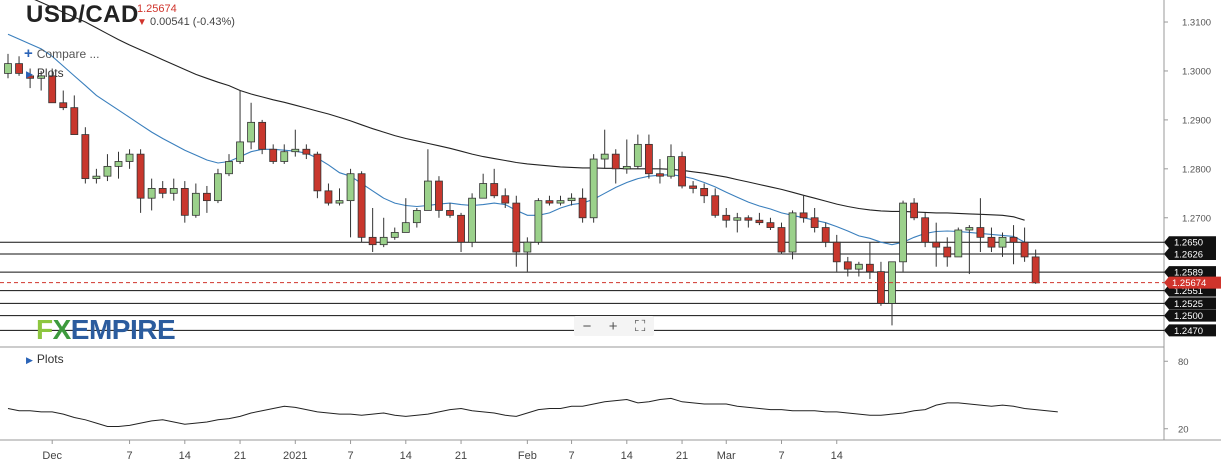 The width and height of the screenshot is (1221, 474). I want to click on indicator-plots-label: Plots, so click(50, 359).